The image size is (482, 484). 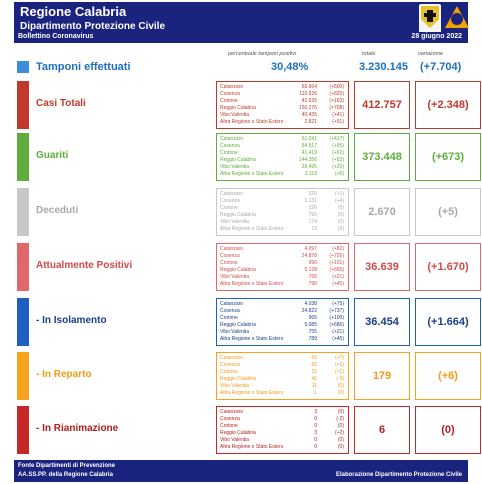 What do you see at coordinates (238, 433) in the screenshot?
I see `province-name: Reggio Calabria` at bounding box center [238, 433].